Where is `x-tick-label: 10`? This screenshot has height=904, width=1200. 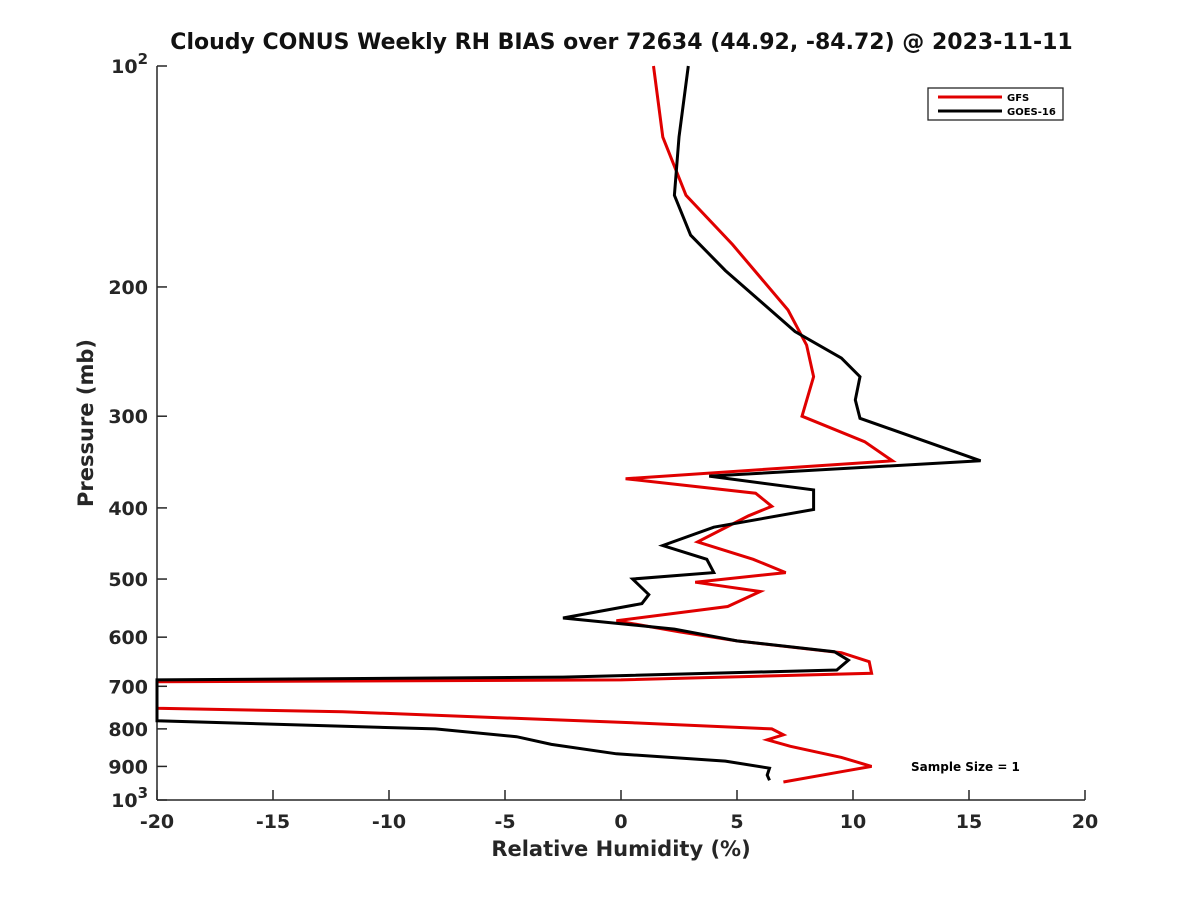 x-tick-label: 10 is located at coordinates (853, 822).